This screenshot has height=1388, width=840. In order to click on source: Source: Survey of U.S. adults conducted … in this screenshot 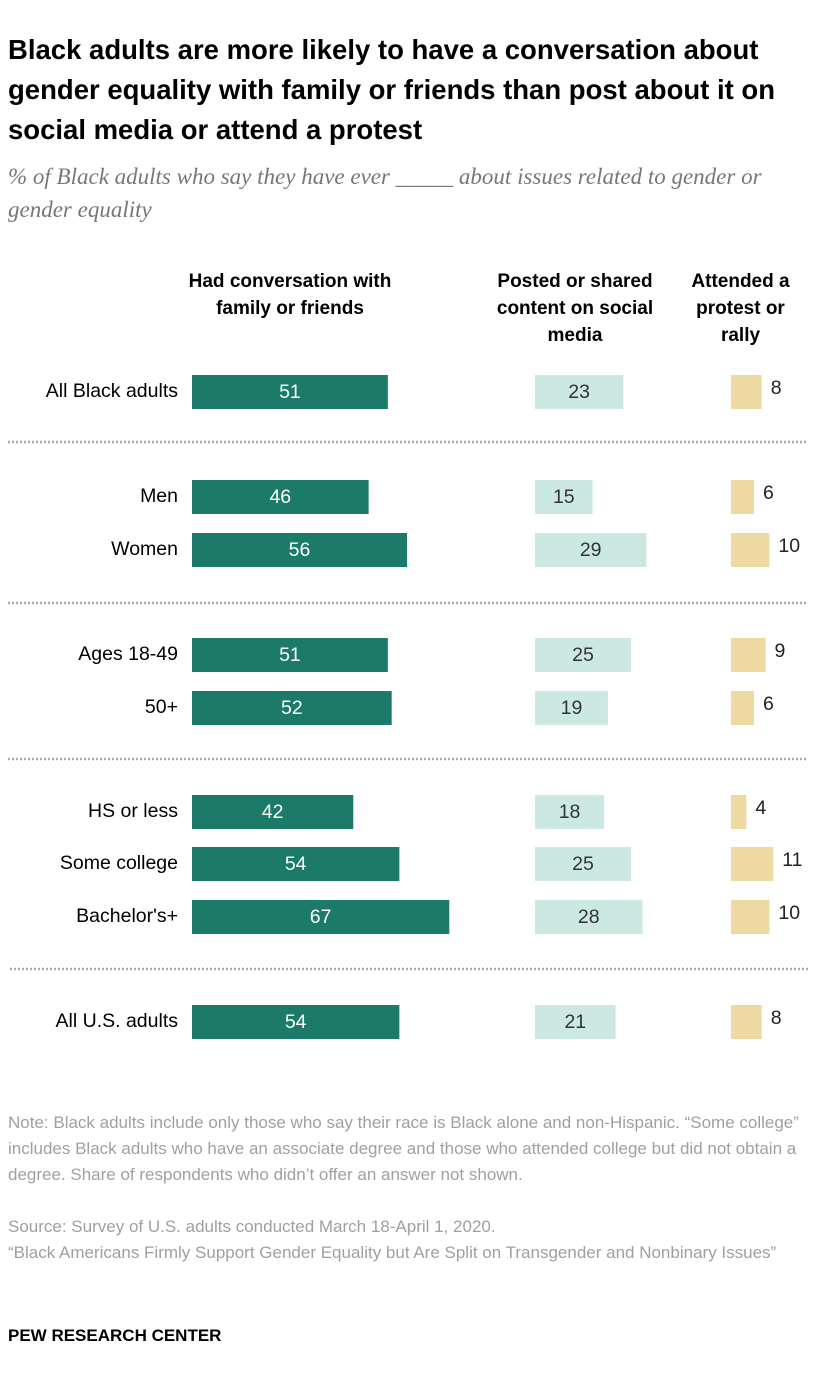, I will do `click(252, 1226)`.